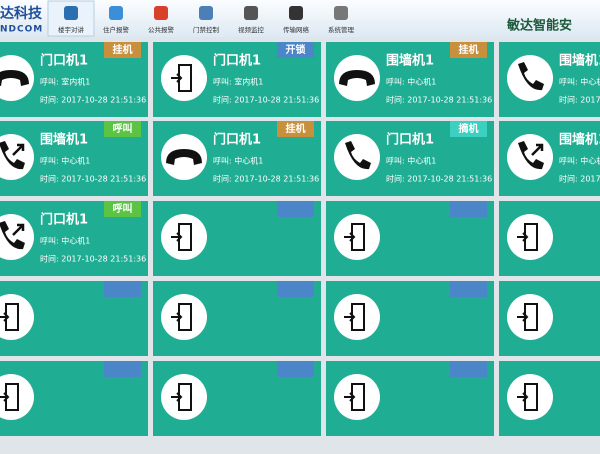 Image resolution: width=600 pixels, height=454 pixels. What do you see at coordinates (341, 29) in the screenshot?
I see `nav-label: 系统管理` at bounding box center [341, 29].